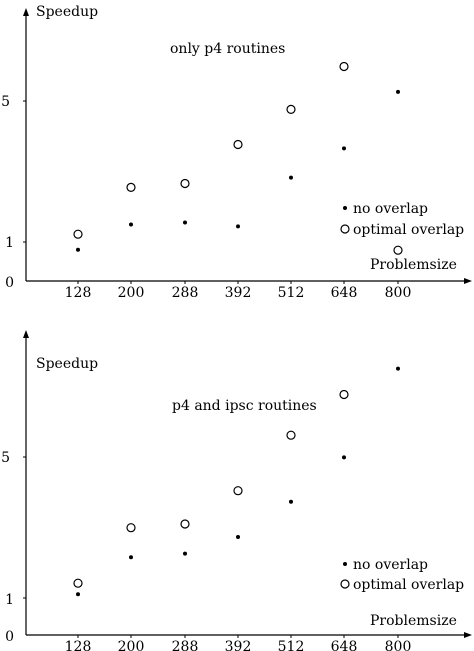 The image size is (474, 651). What do you see at coordinates (227, 49) in the screenshot?
I see `chart-title-1: only p4 routines` at bounding box center [227, 49].